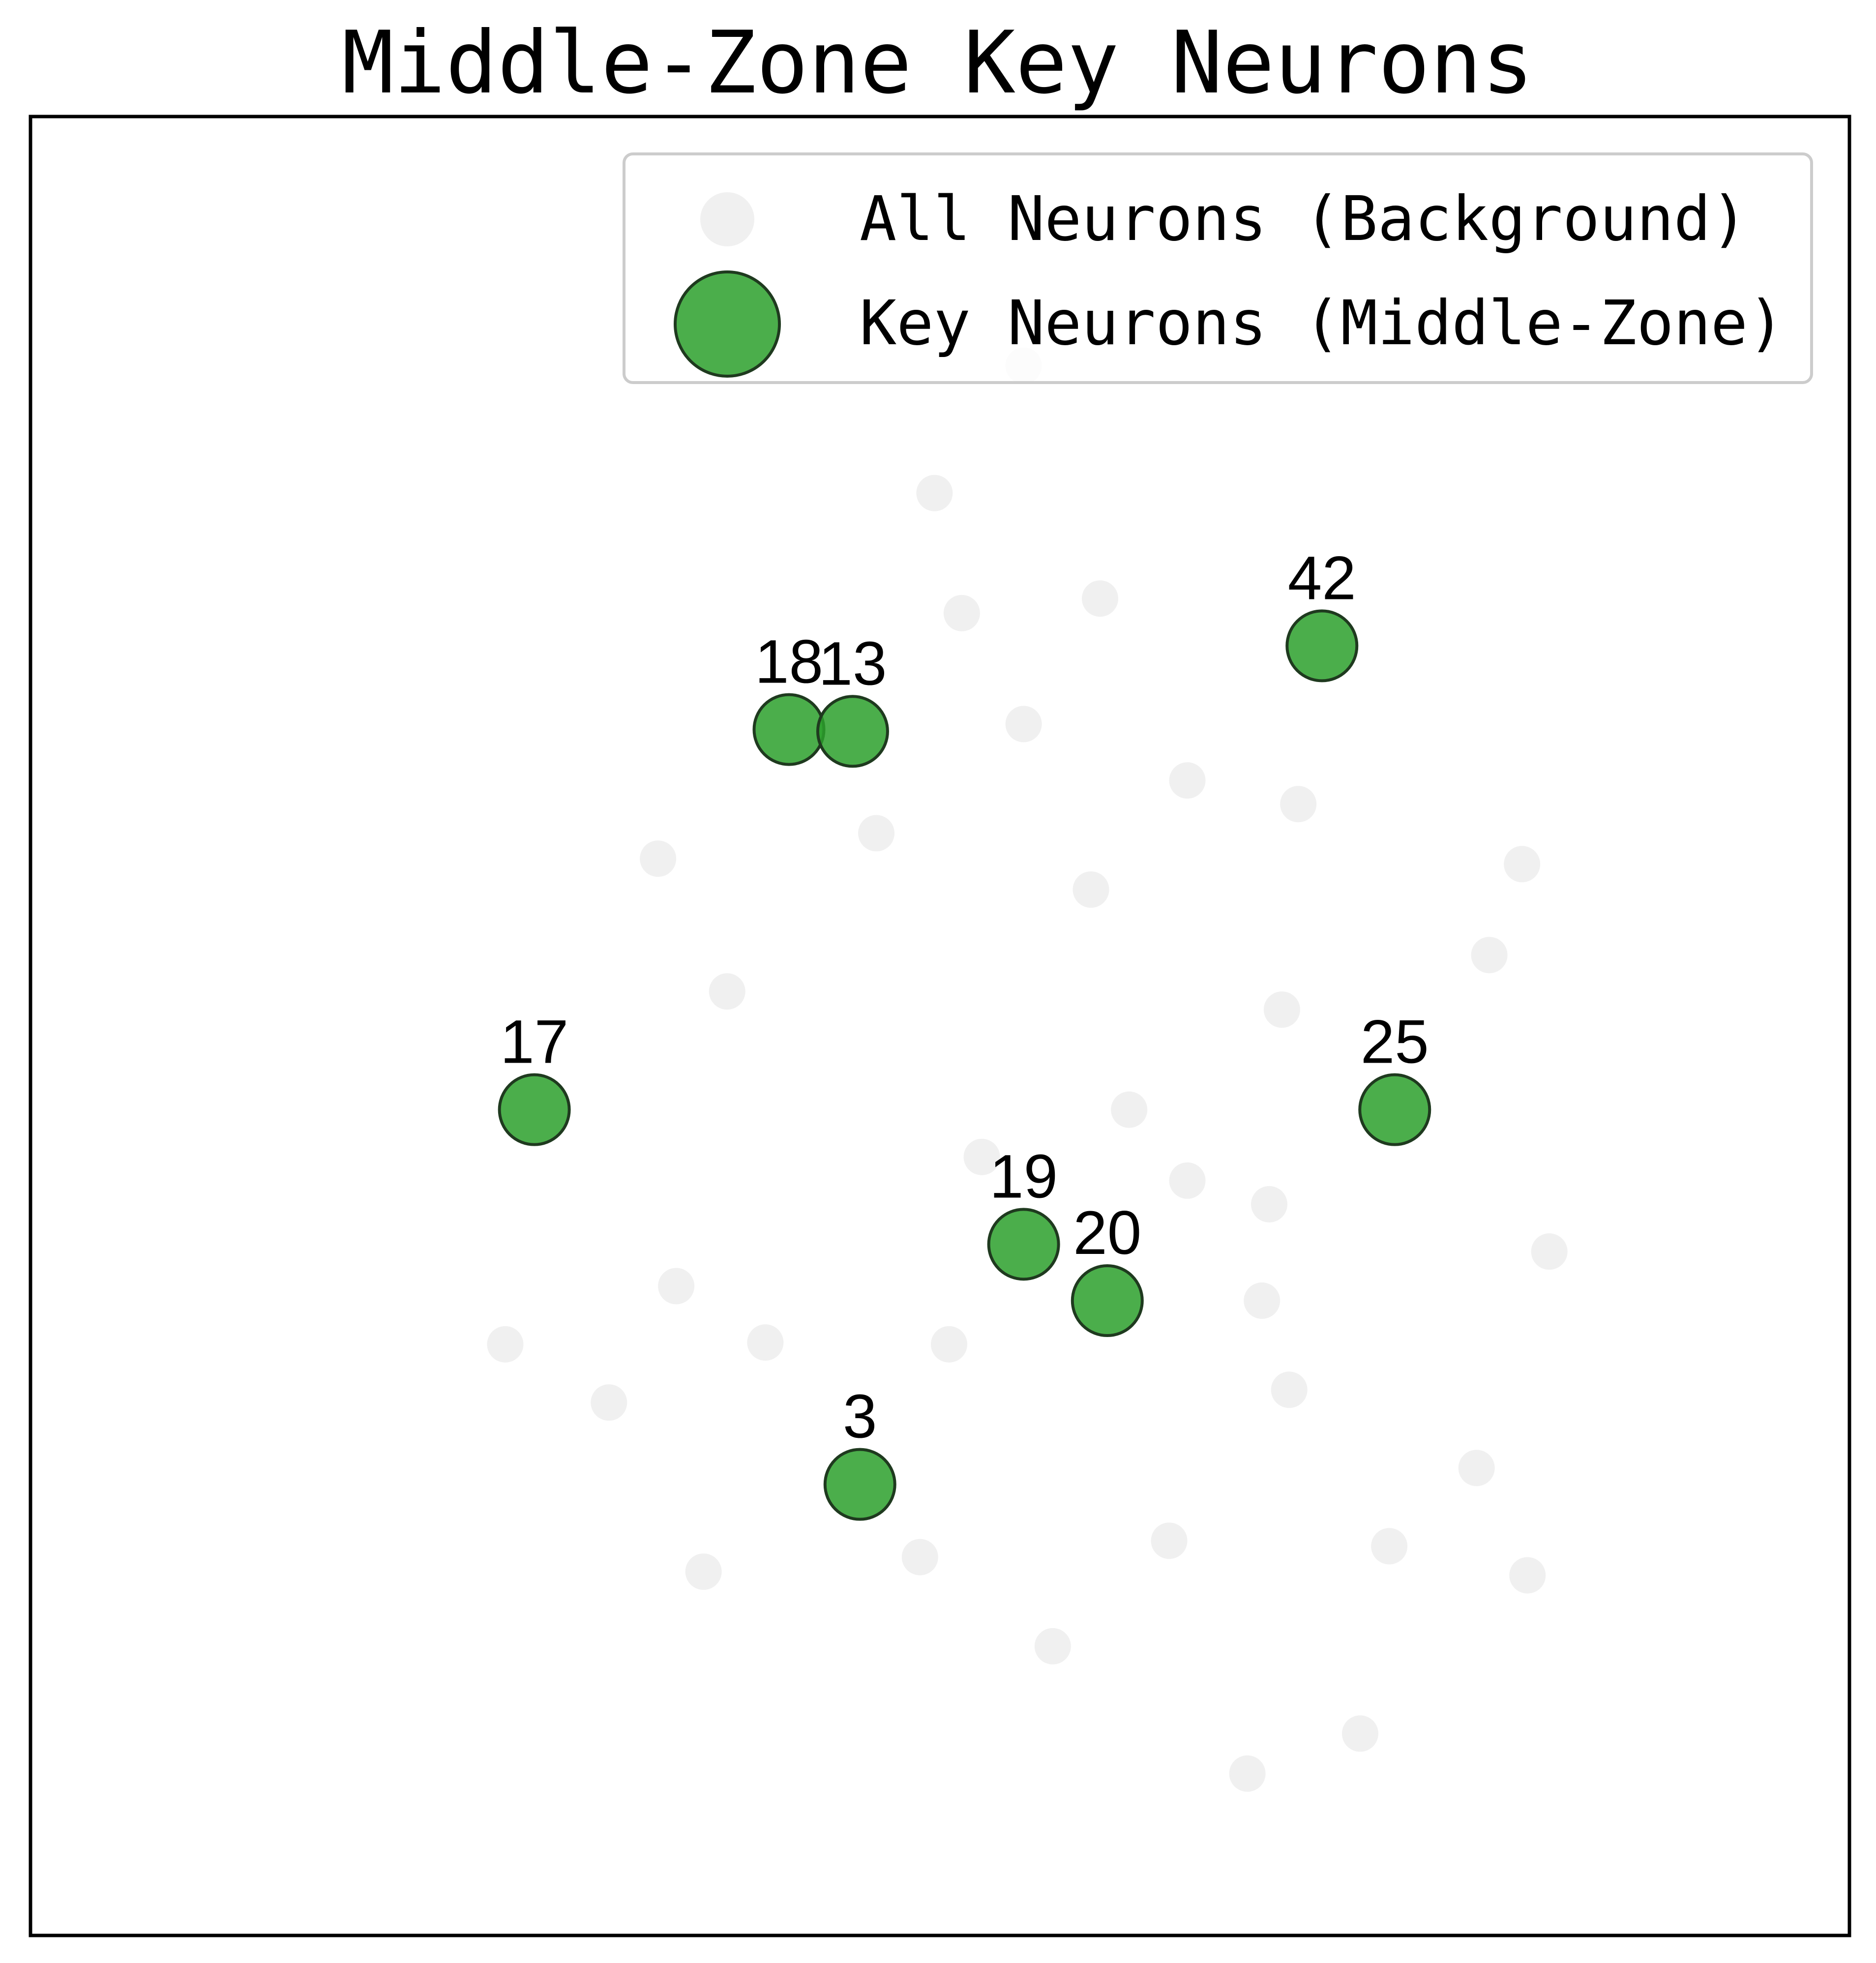 This screenshot has width=1876, height=1963. I want to click on legend-label-key: Key Neurons (Middle-Zone), so click(1323, 323).